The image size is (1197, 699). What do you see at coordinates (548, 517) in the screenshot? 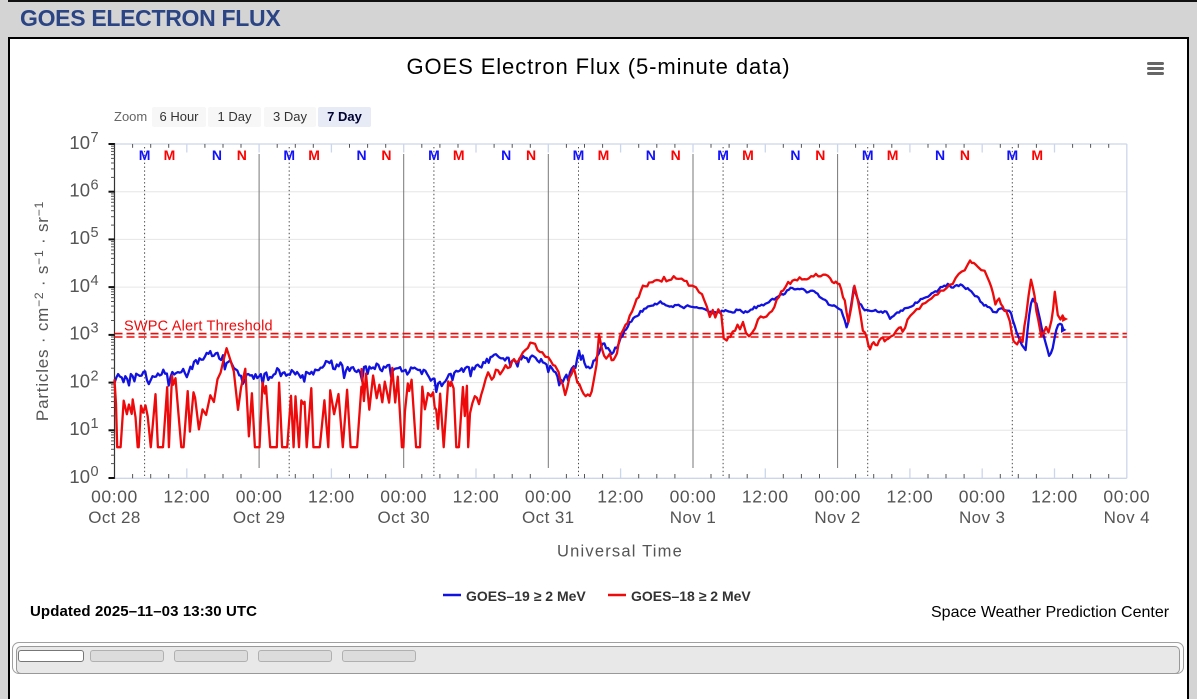
I see `svg-text: Oct 31` at bounding box center [548, 517].